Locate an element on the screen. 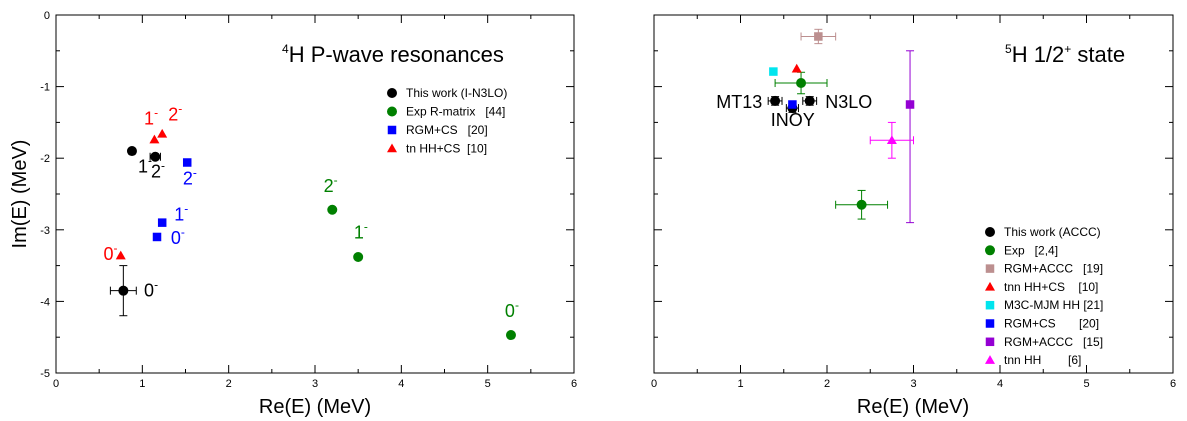 The width and height of the screenshot is (1187, 421). right-title-superscript: 5 is located at coordinates (1008, 49).